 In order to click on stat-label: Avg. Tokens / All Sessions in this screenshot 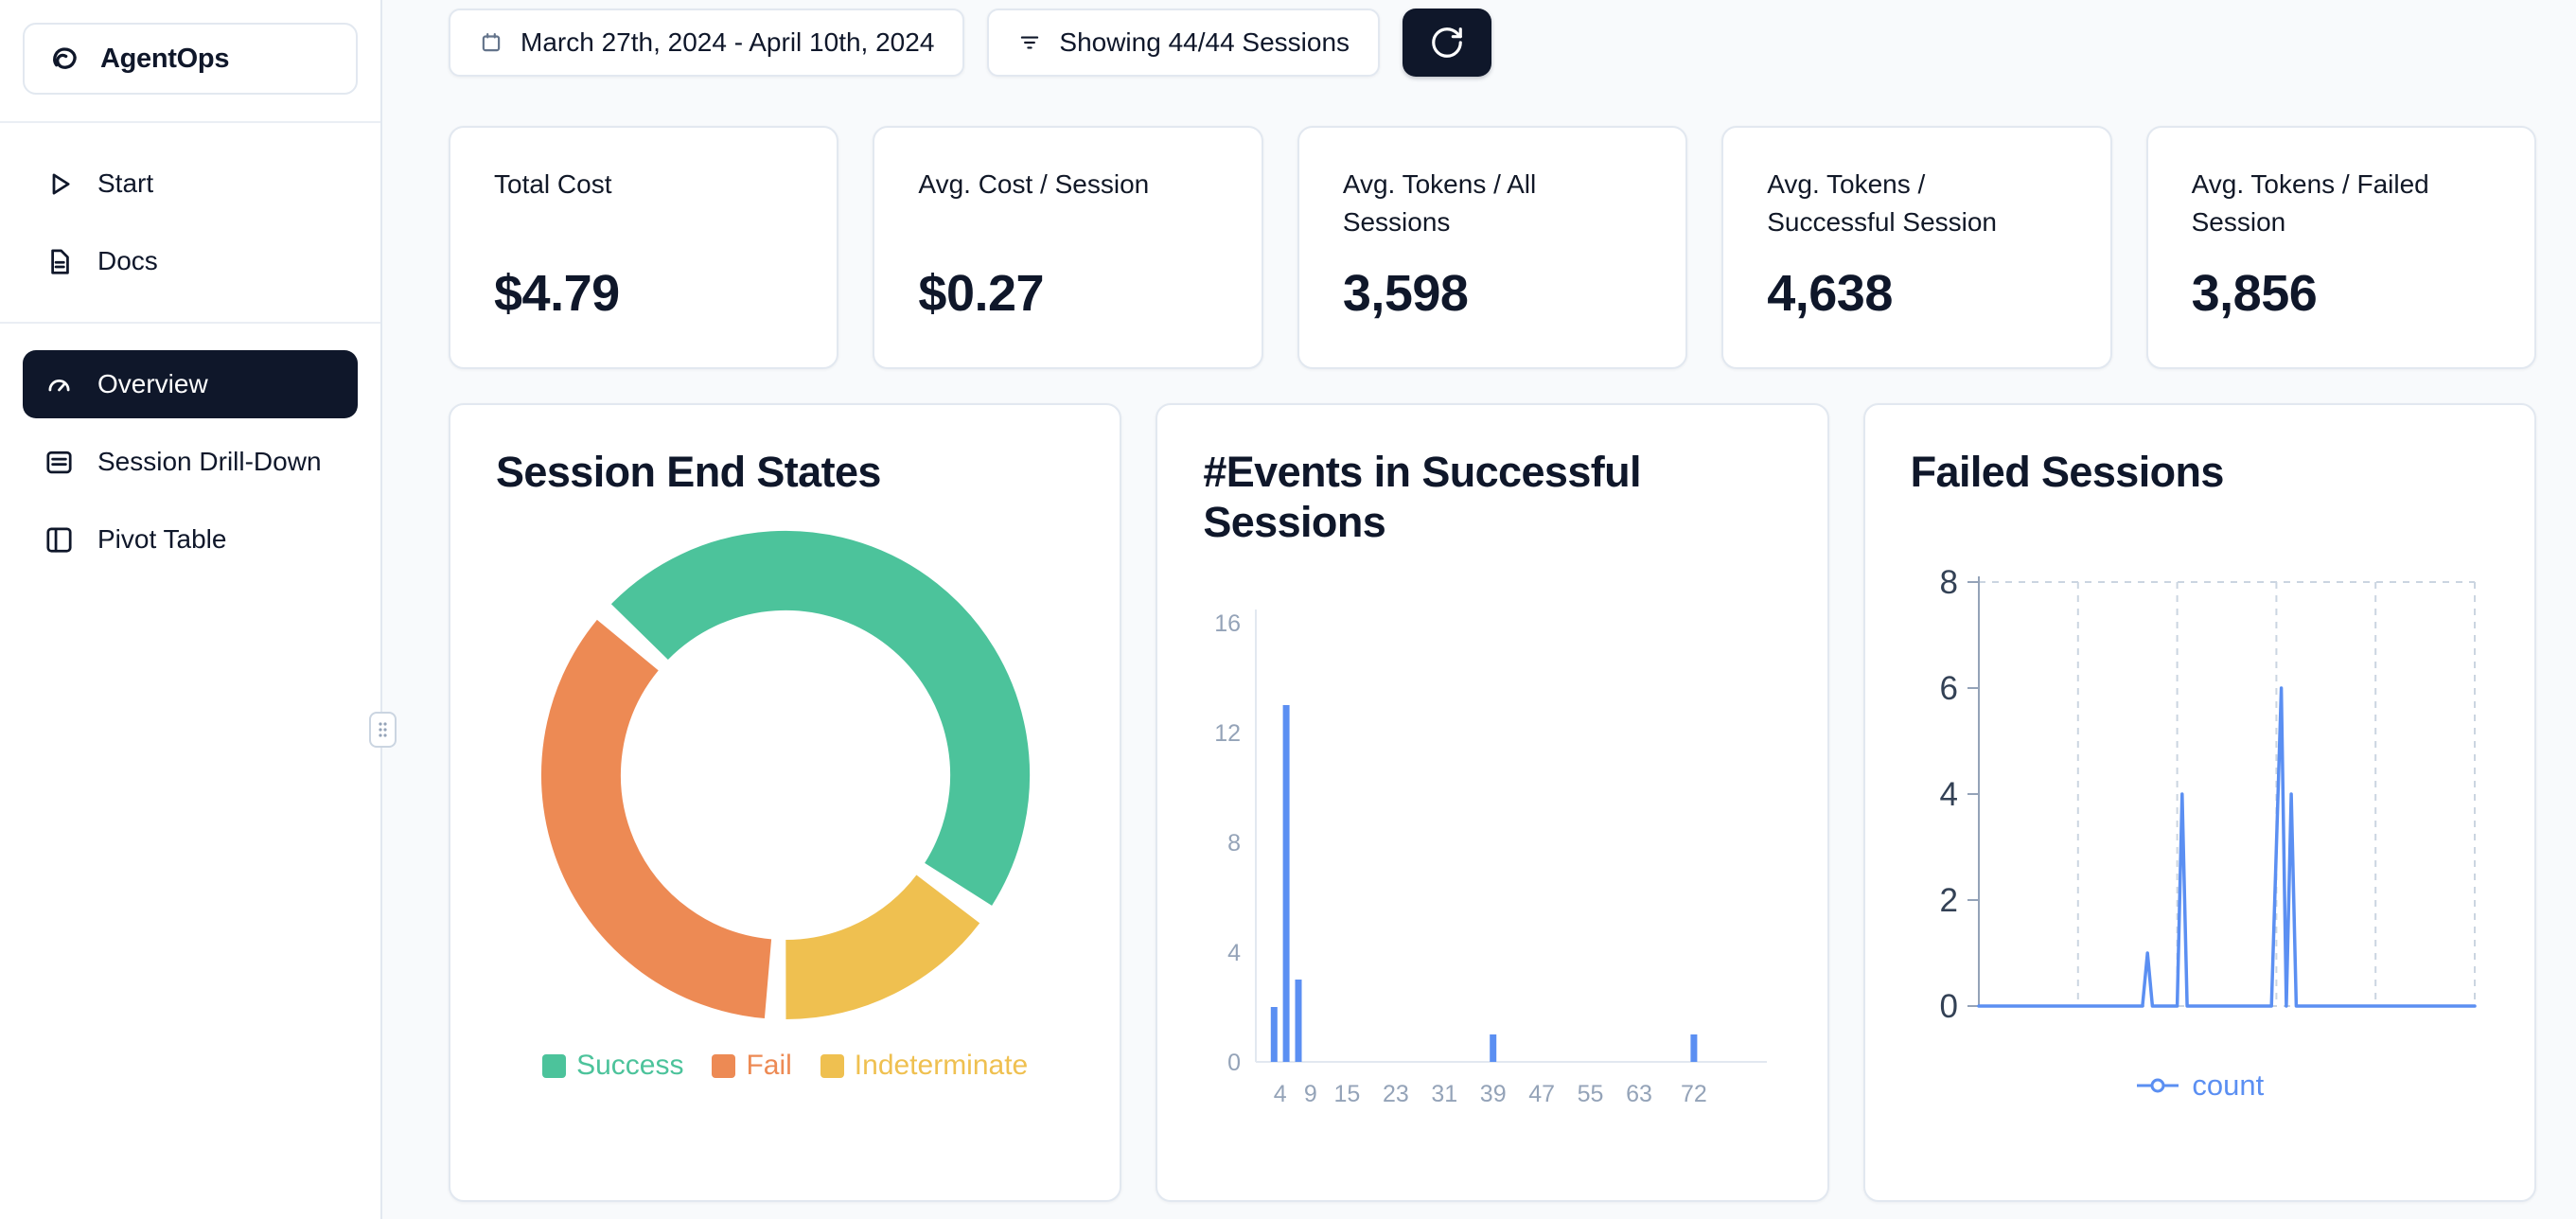, I will do `click(1439, 203)`.